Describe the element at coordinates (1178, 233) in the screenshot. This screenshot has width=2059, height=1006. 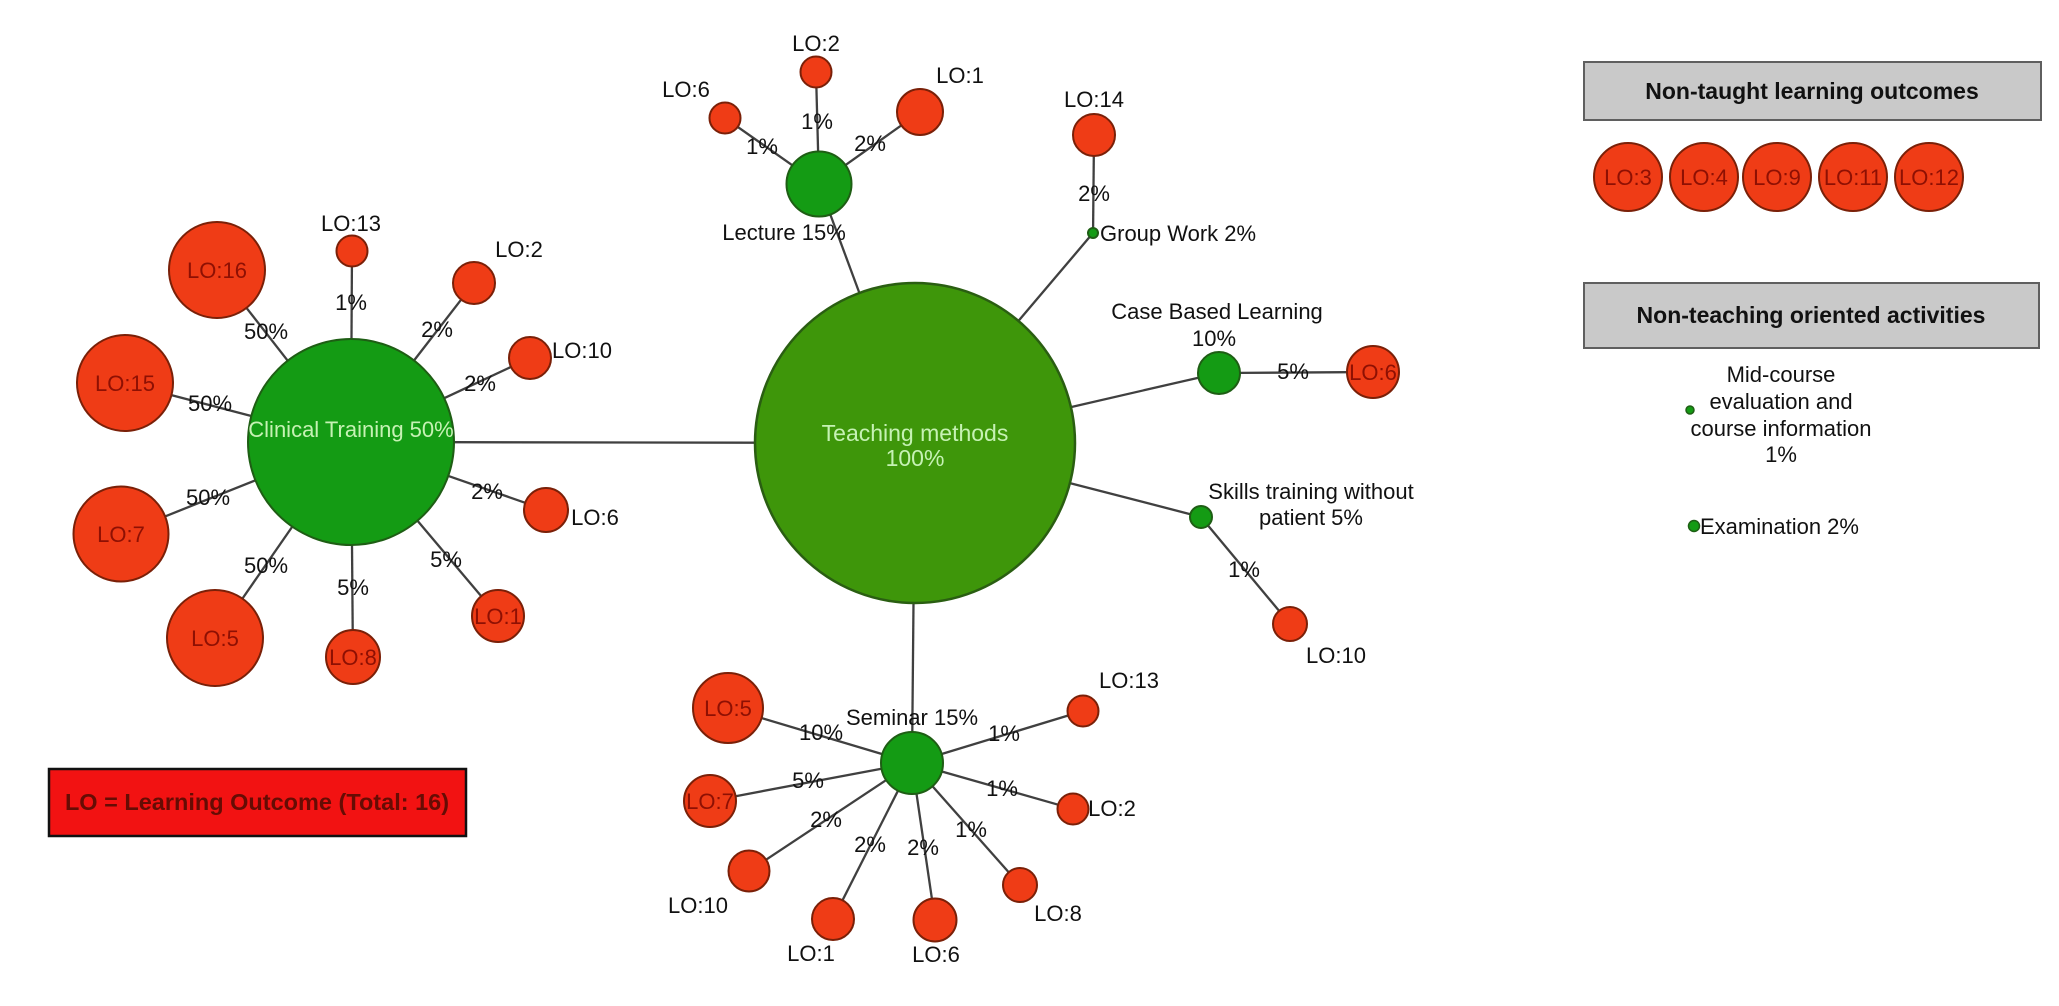
I see `svg-text: Group Work 2%` at that location.